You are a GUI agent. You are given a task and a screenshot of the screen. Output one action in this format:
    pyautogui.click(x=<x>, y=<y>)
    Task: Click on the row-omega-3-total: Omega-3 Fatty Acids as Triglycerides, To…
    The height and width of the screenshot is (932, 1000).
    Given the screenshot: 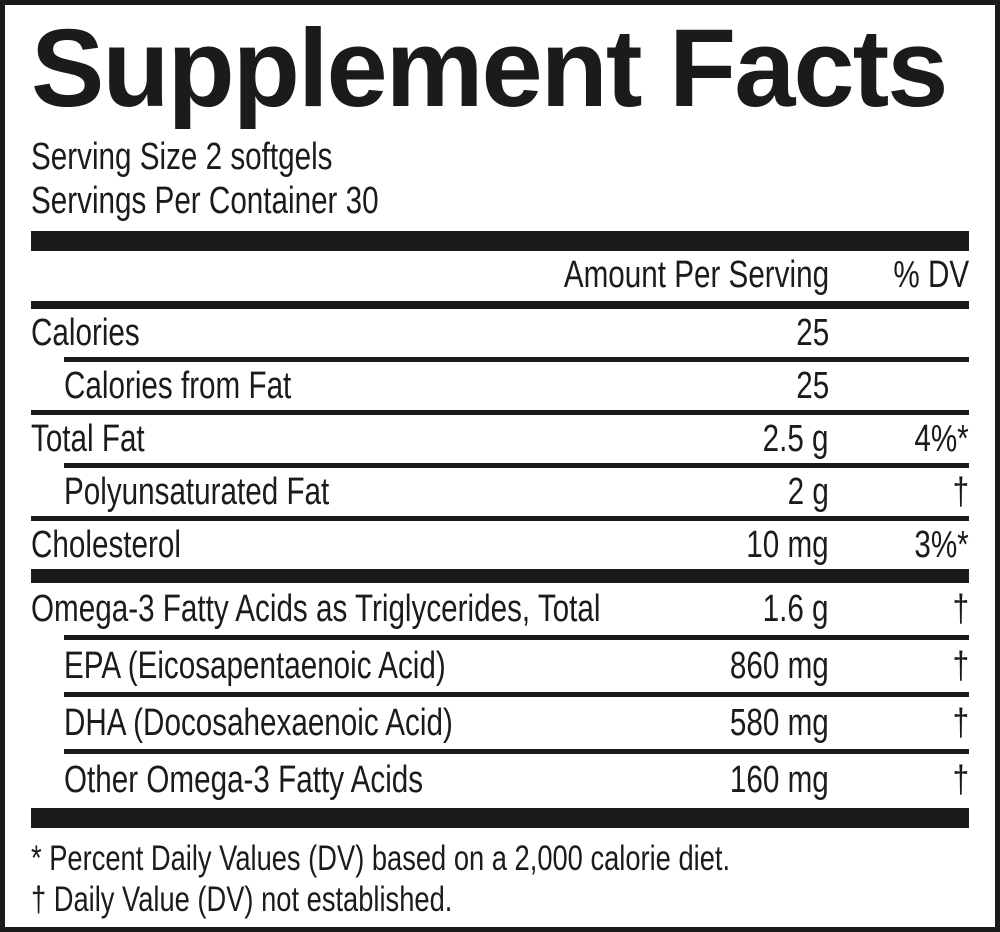 What is the action you would take?
    pyautogui.click(x=500, y=609)
    